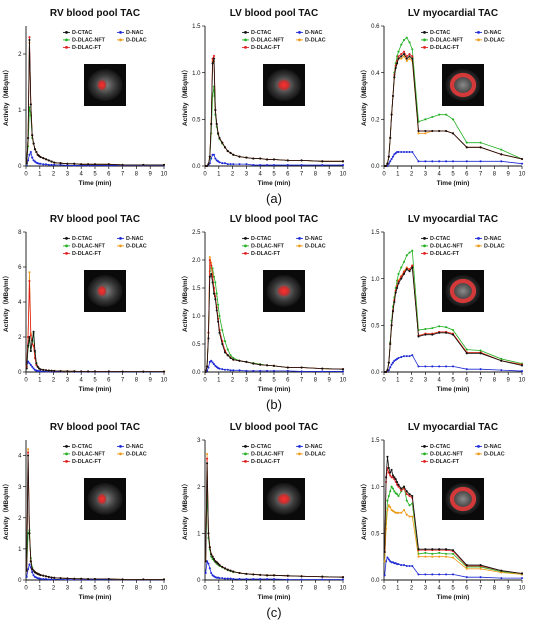  Describe the element at coordinates (196, 167) in the screenshot. I see `y-tick-label: 0.0` at that location.